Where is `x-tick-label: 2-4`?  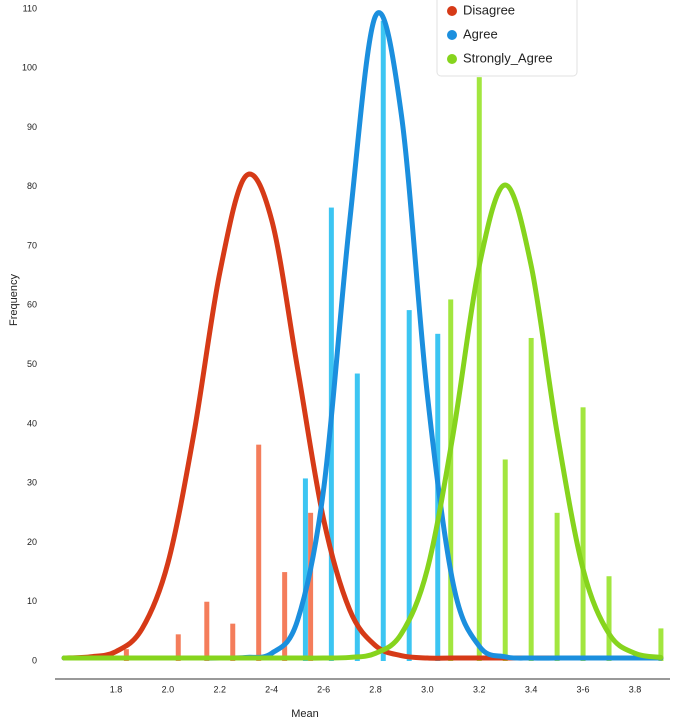
x-tick-label: 2-4 is located at coordinates (271, 689).